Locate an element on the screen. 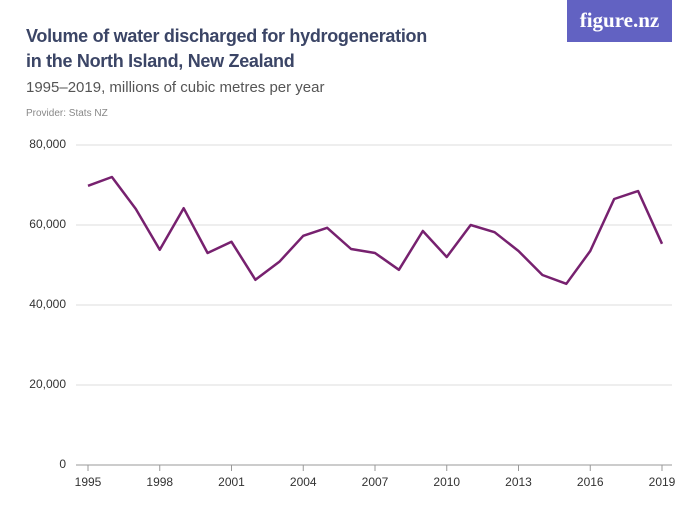 This screenshot has height=525, width=700. x-tick-label: 2010 is located at coordinates (446, 482).